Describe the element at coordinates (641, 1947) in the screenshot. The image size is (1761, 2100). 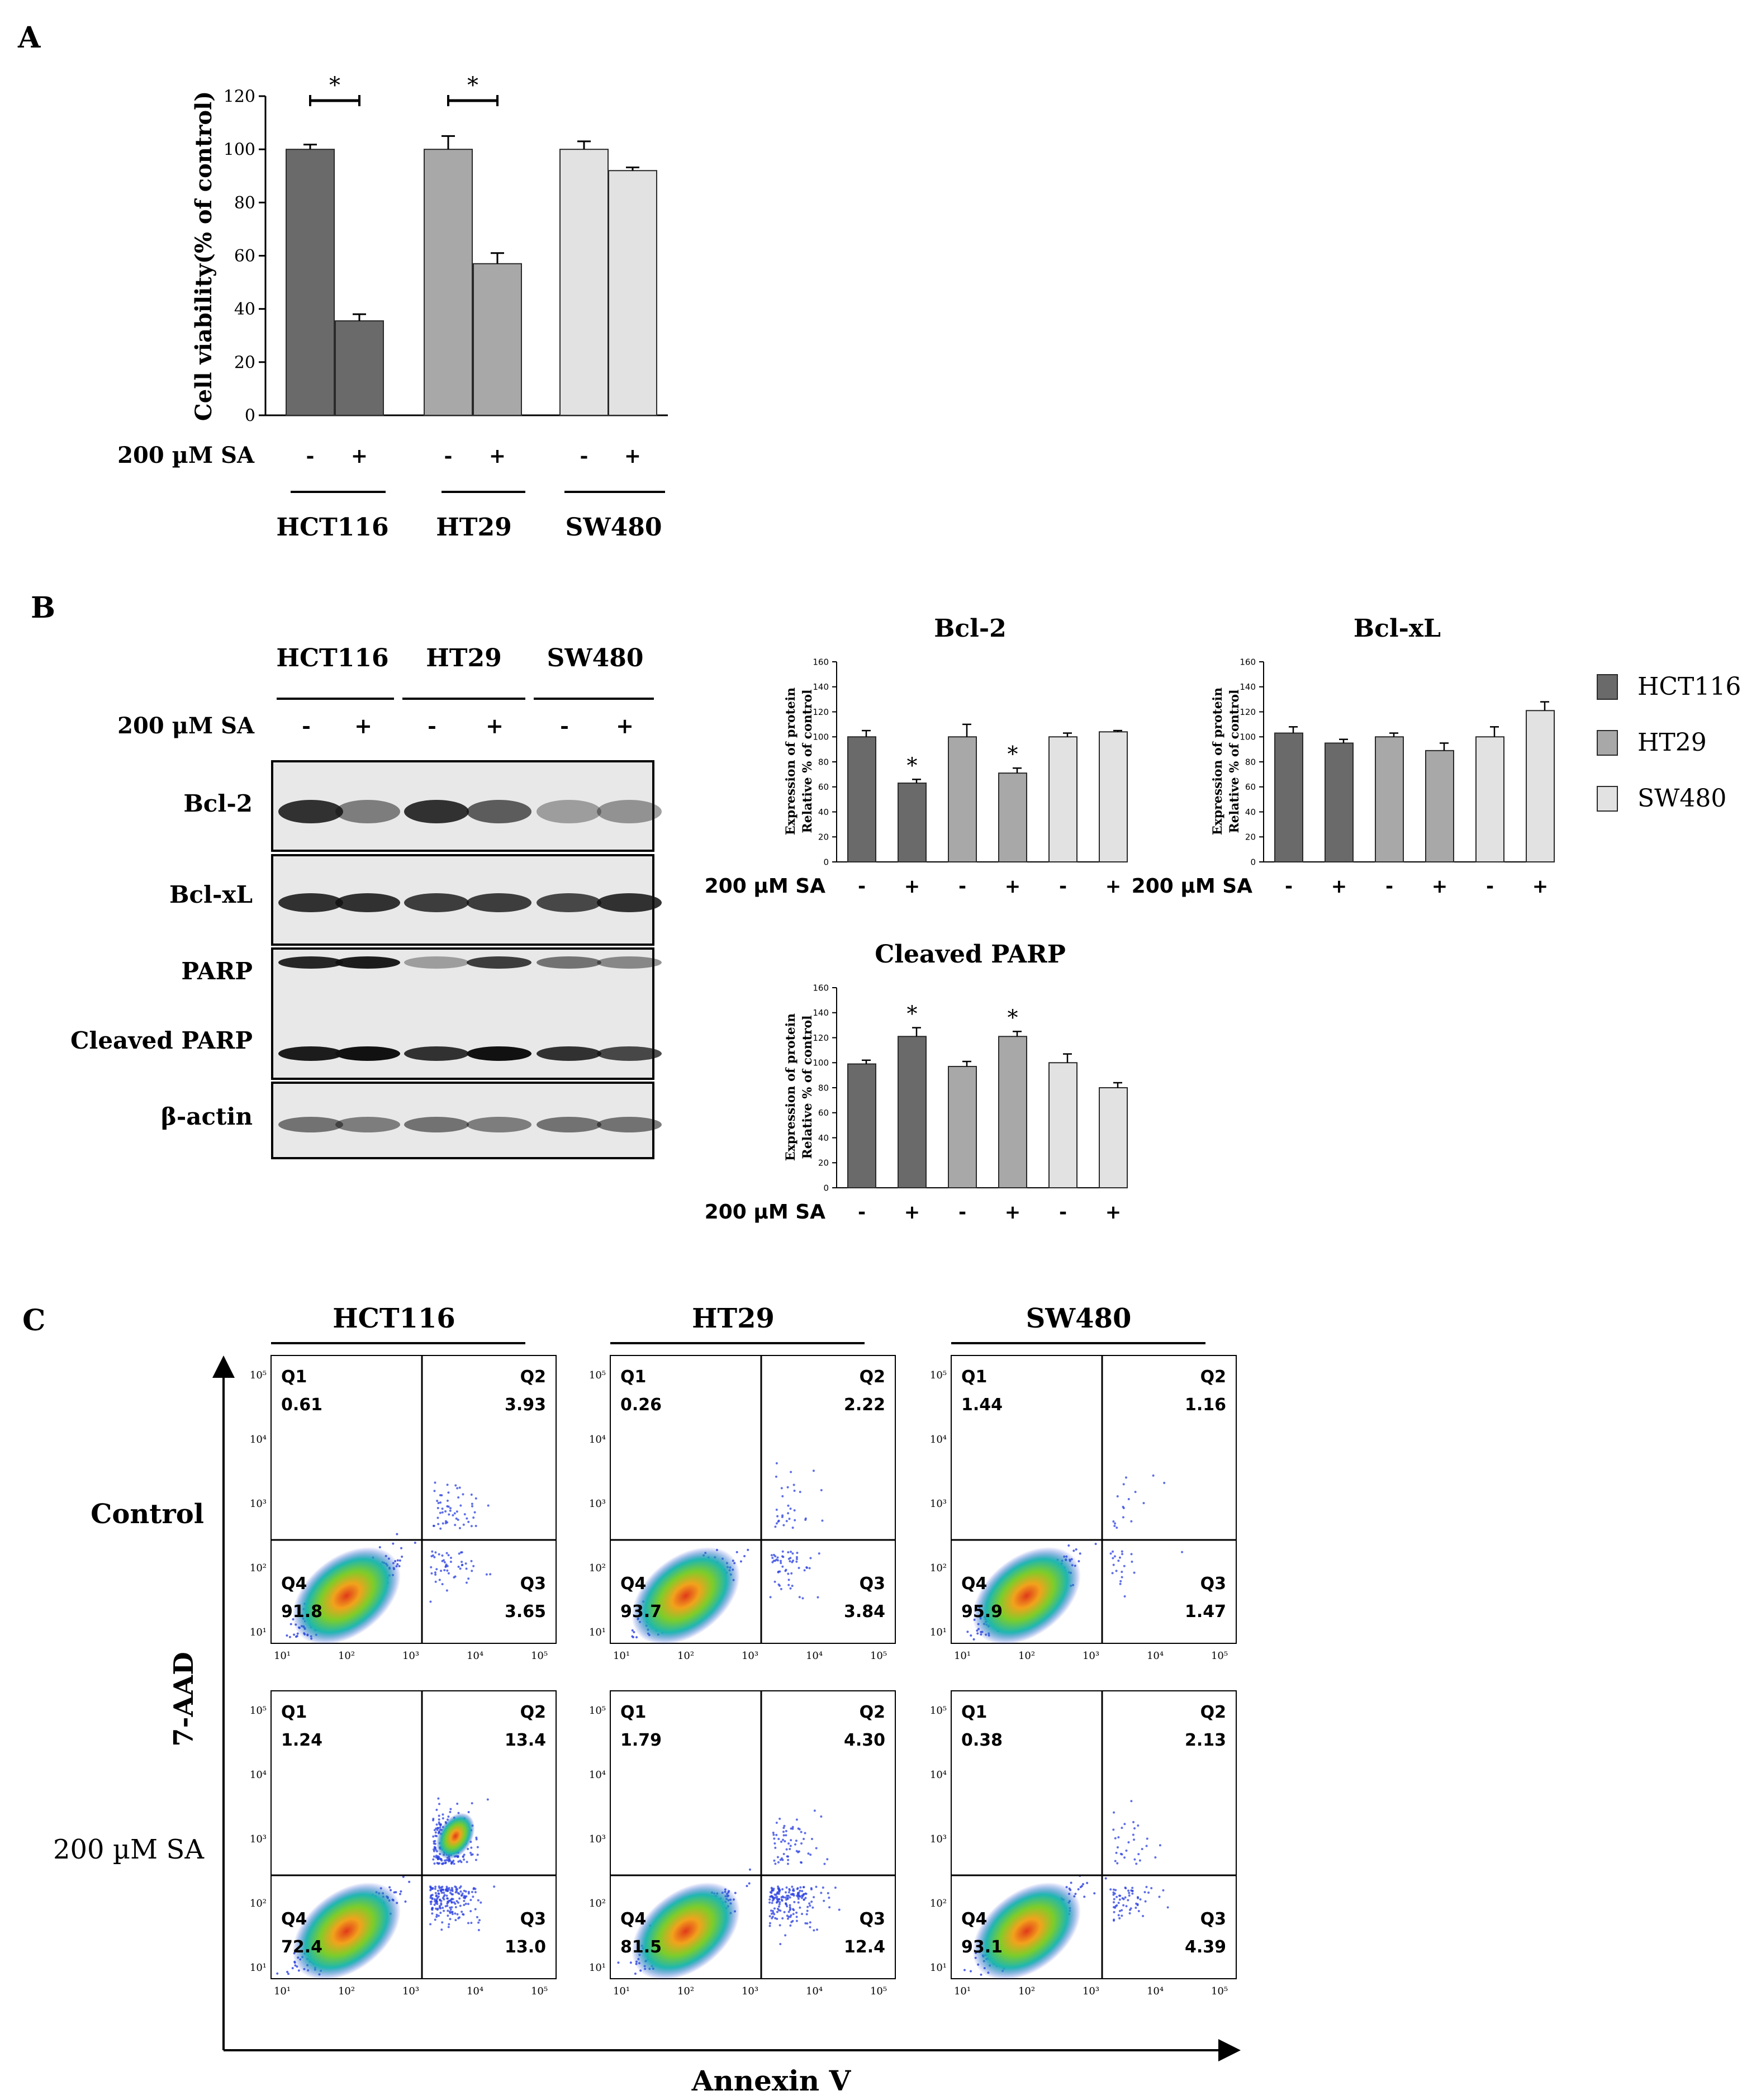
I see `quadrant-value: 81.5` at that location.